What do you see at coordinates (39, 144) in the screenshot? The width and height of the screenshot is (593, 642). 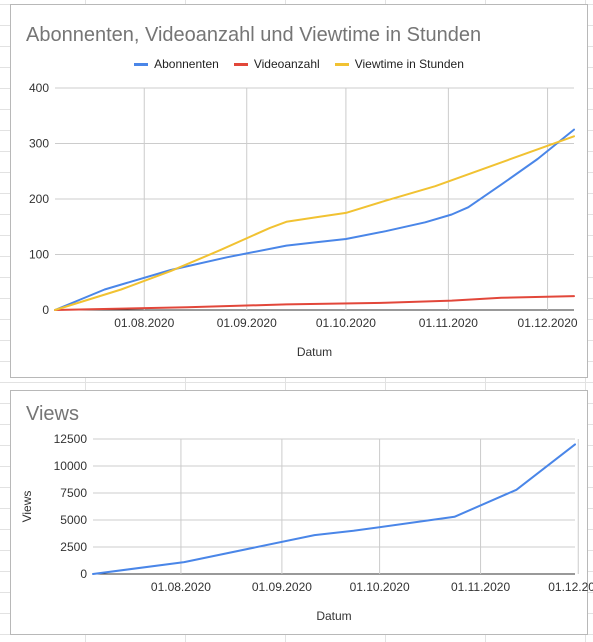 I see `y-tick-label: 300` at bounding box center [39, 144].